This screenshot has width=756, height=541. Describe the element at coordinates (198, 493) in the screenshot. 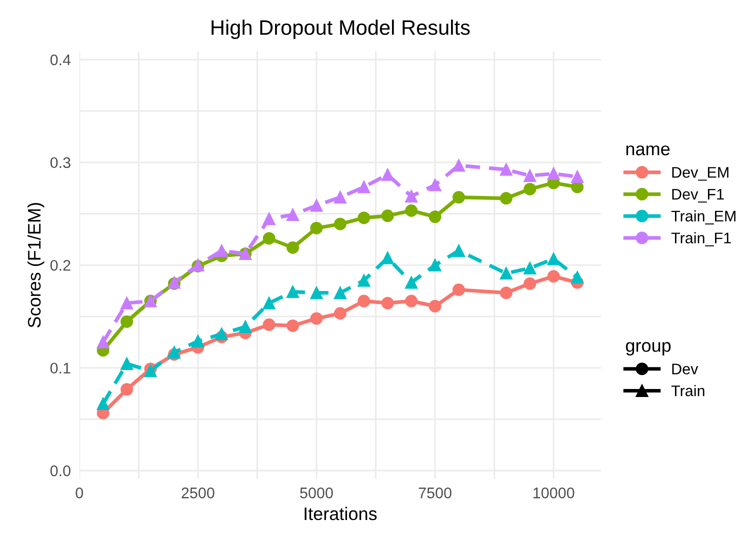

I see `x-tick-label: 2500` at that location.